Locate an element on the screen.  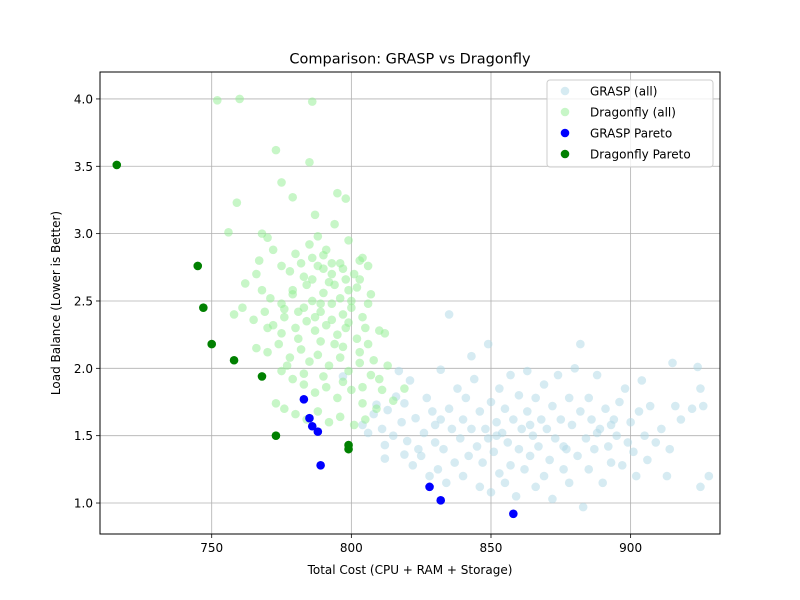
y-tick-label: 2.5 is located at coordinates (83, 301).